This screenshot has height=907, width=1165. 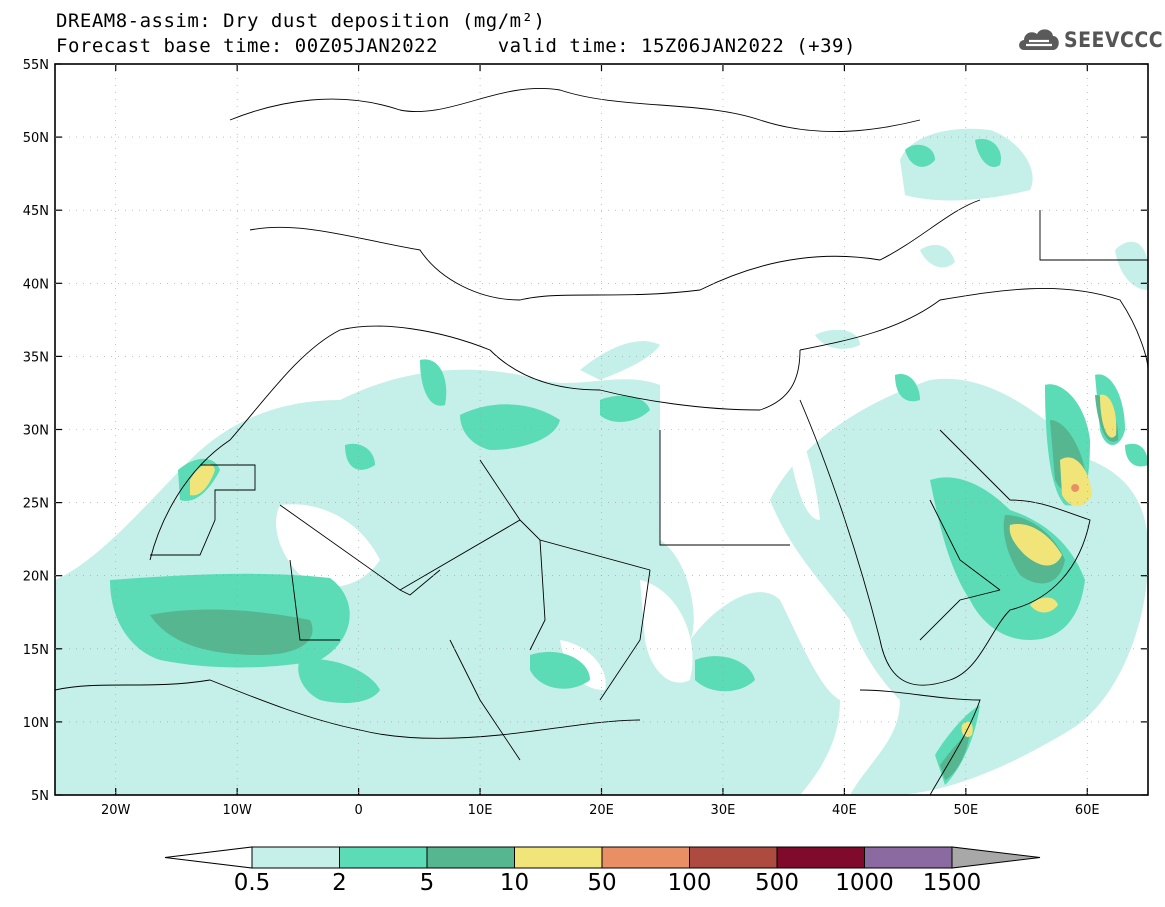 What do you see at coordinates (689, 883) in the screenshot?
I see `colorbar-label: 100` at bounding box center [689, 883].